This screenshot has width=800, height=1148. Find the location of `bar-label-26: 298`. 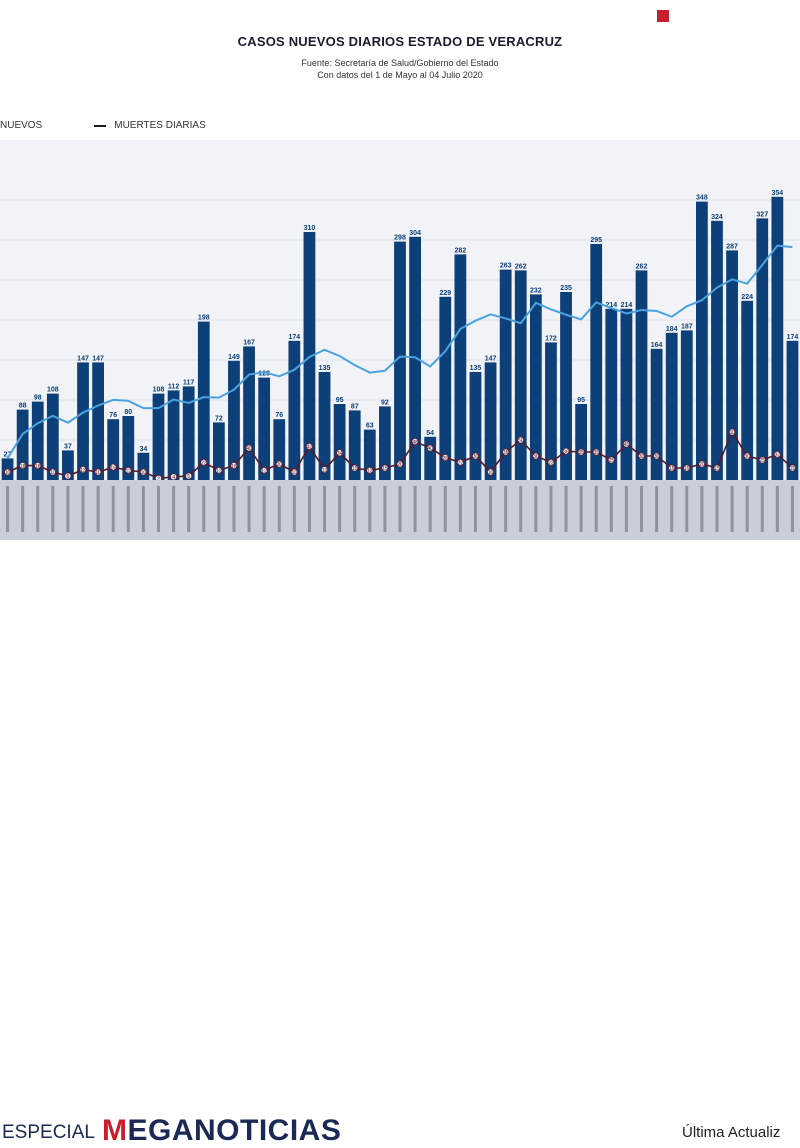

bar-label-26: 298 is located at coordinates (400, 238).